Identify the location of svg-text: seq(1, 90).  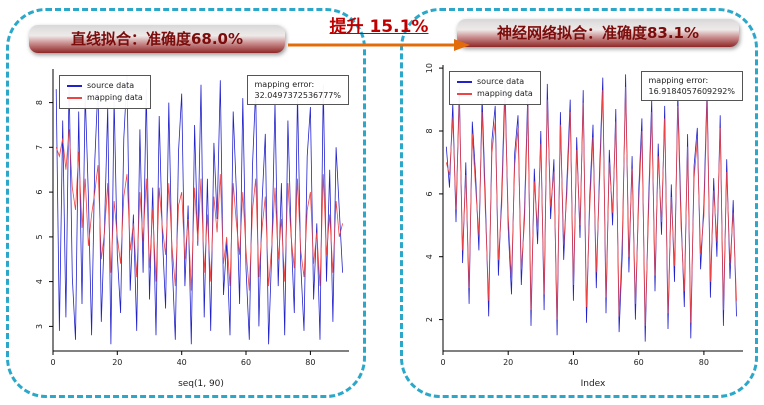
(201, 384).